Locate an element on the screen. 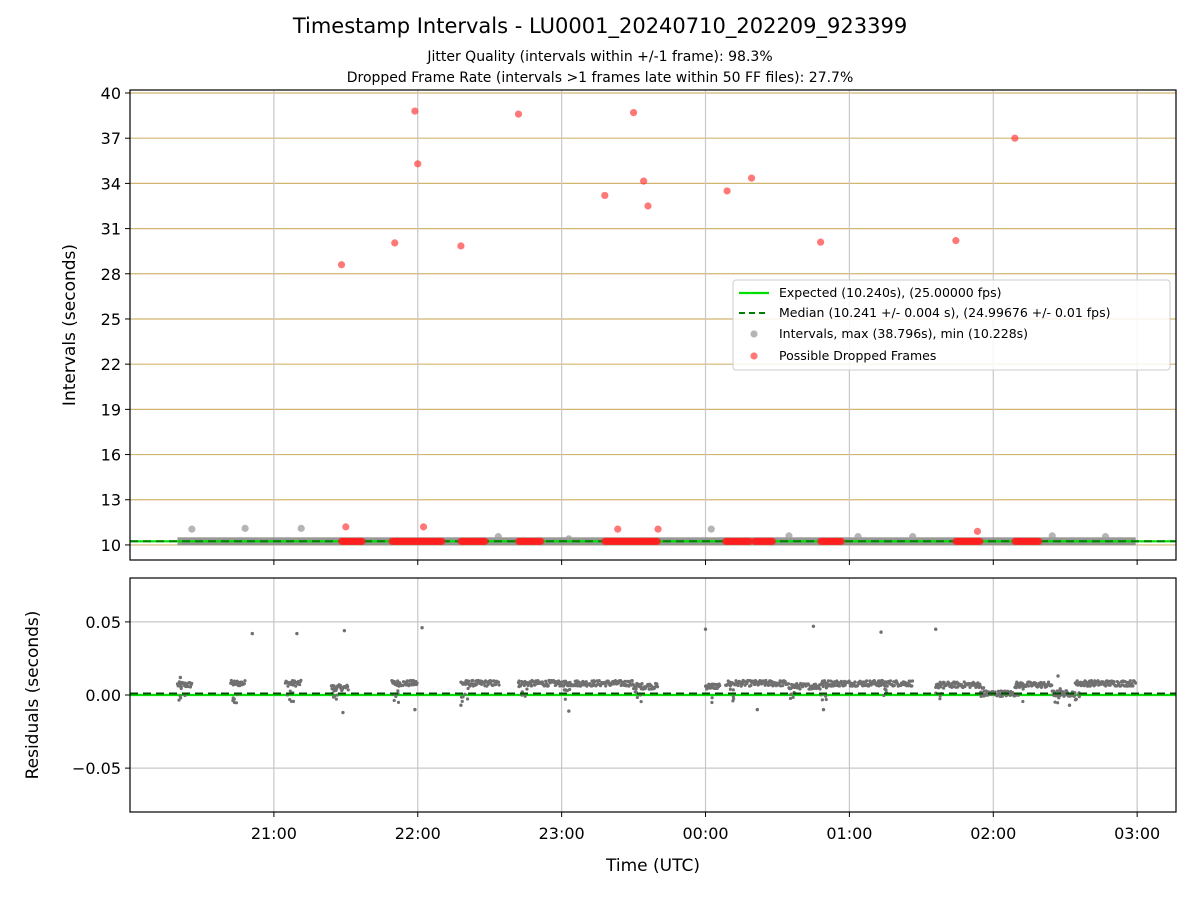  x-tick-label: 23:00 is located at coordinates (562, 833).